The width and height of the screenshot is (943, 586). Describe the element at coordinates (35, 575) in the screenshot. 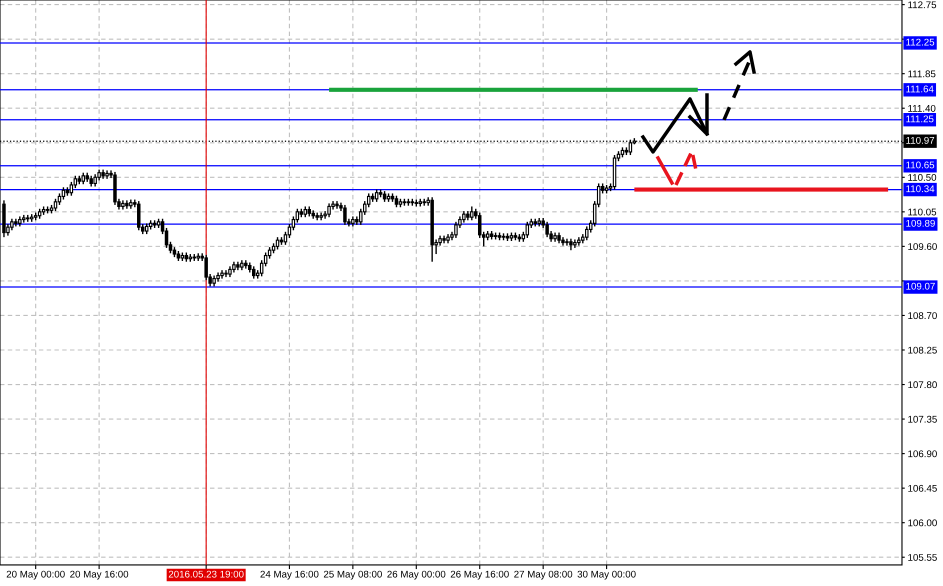

I see `x-tick-label: 20 May 00:00` at that location.